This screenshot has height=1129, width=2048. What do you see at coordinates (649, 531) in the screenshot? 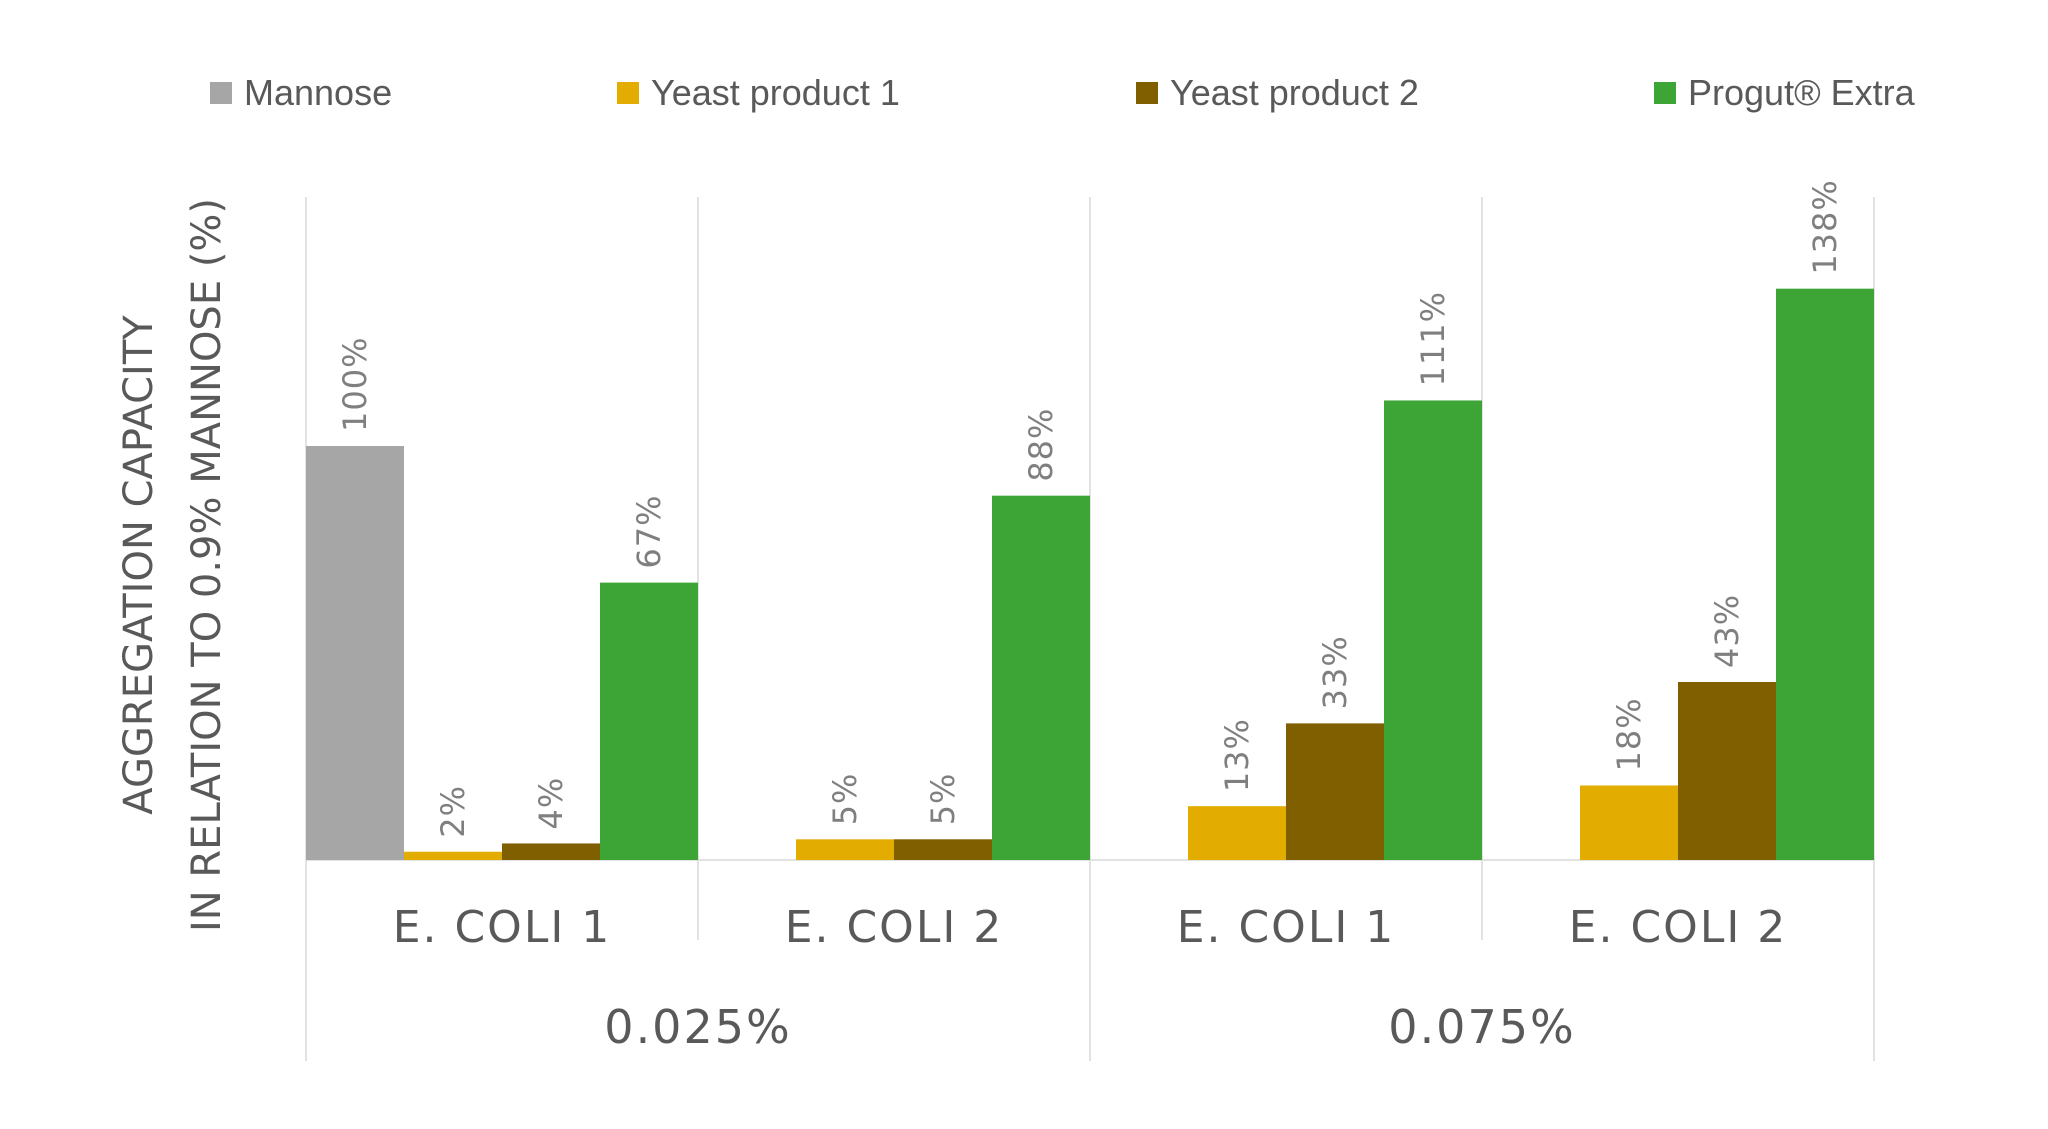
I see `data-label: 67%` at bounding box center [649, 531].